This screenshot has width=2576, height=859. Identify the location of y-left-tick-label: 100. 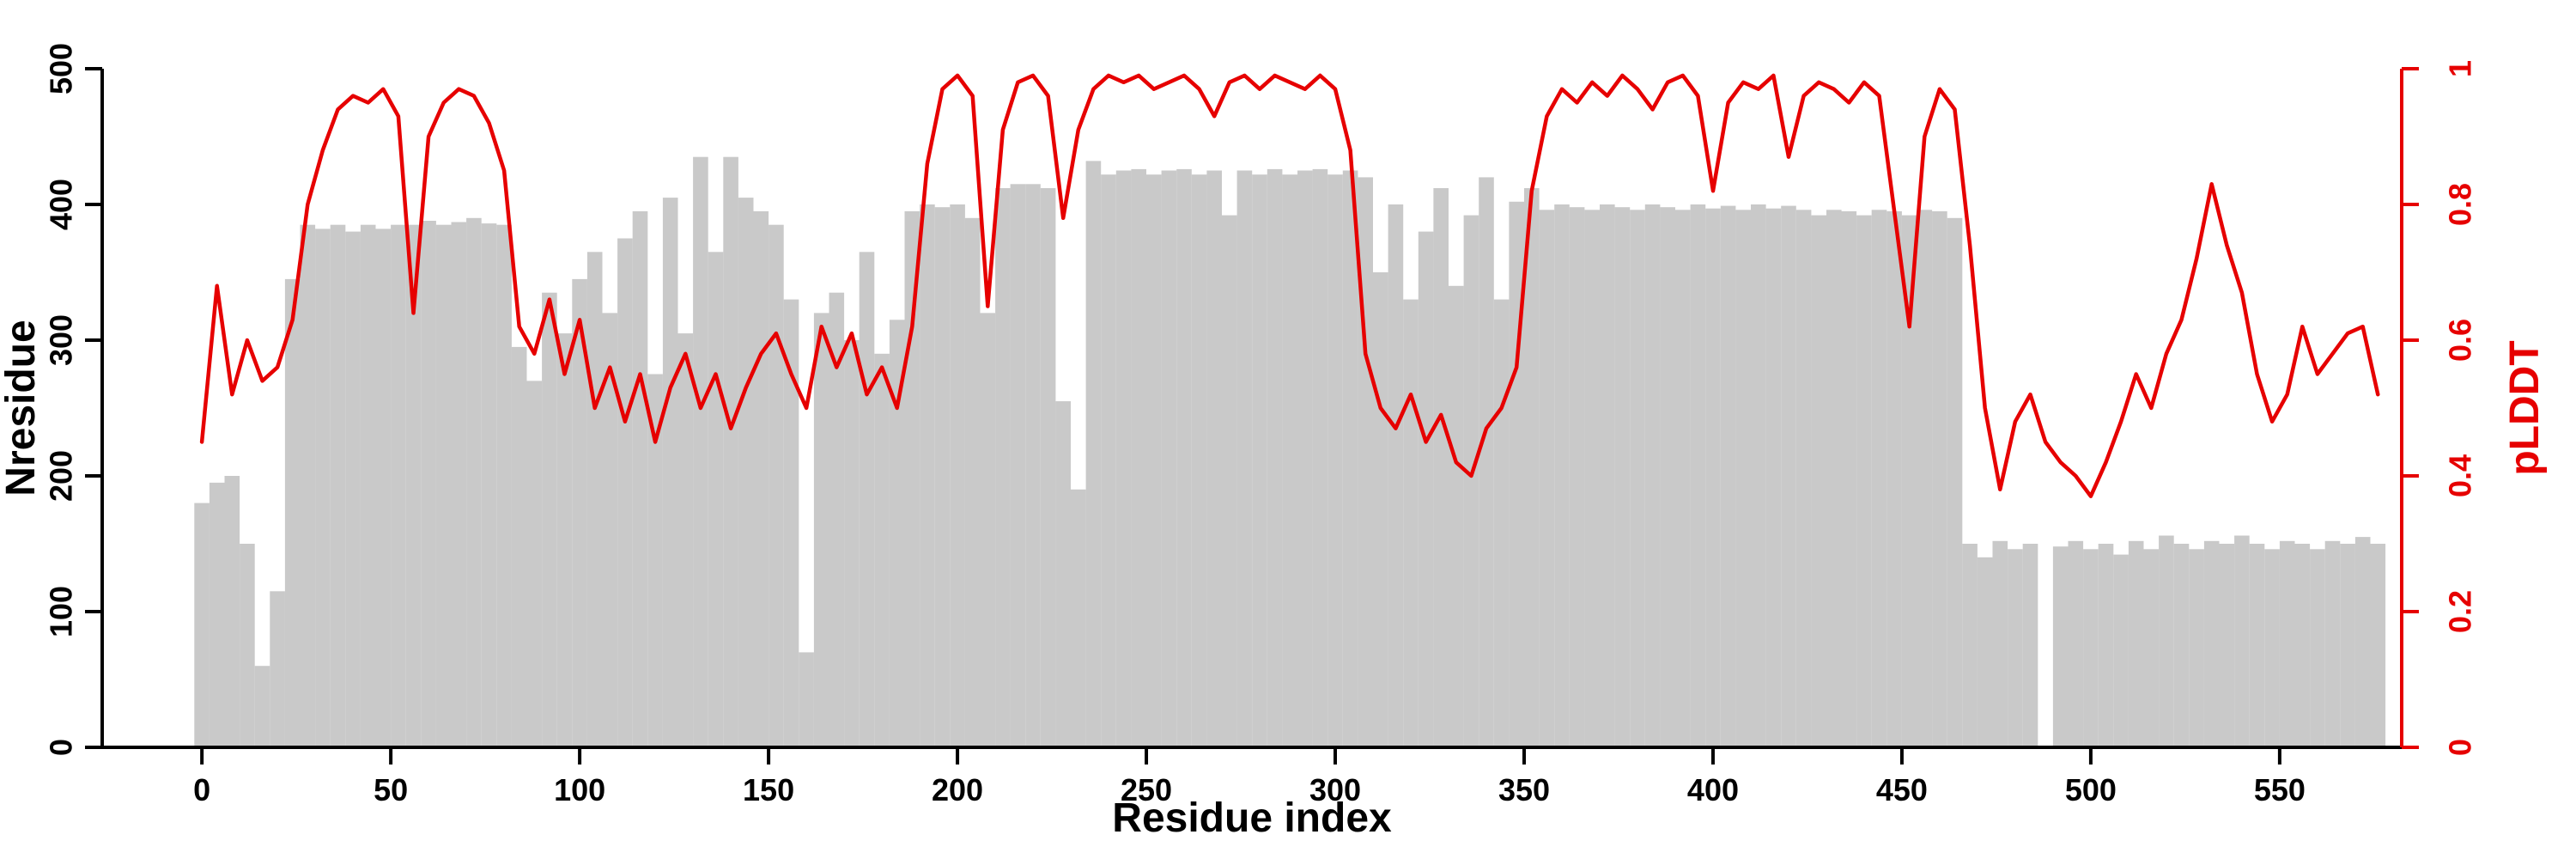
(61, 611).